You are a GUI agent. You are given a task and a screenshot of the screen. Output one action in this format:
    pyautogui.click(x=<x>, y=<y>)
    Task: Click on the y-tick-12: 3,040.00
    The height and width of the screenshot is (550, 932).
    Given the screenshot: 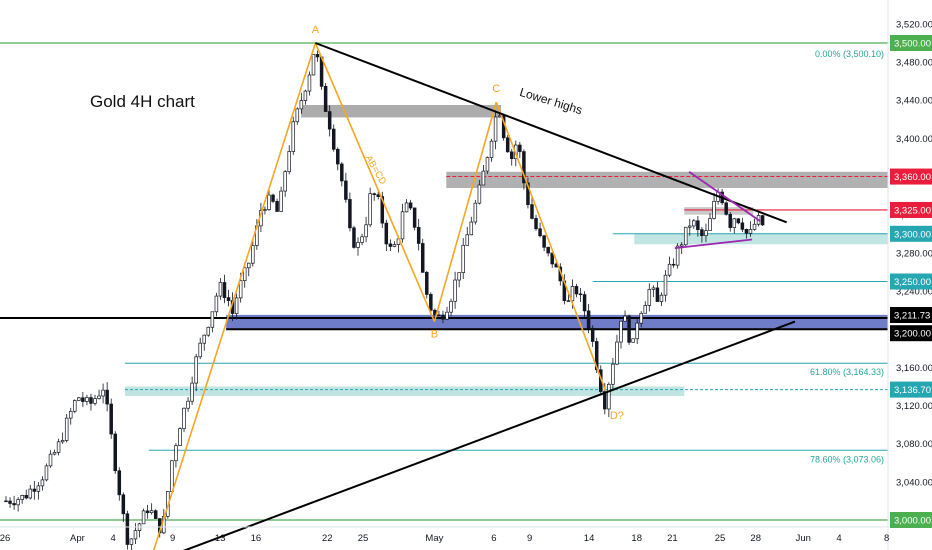 What is the action you would take?
    pyautogui.click(x=914, y=482)
    